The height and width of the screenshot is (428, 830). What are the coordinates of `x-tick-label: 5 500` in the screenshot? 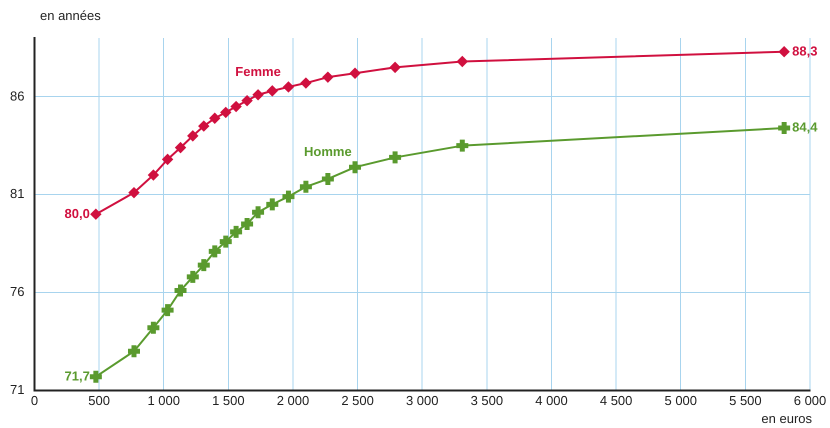 It's located at (745, 400).